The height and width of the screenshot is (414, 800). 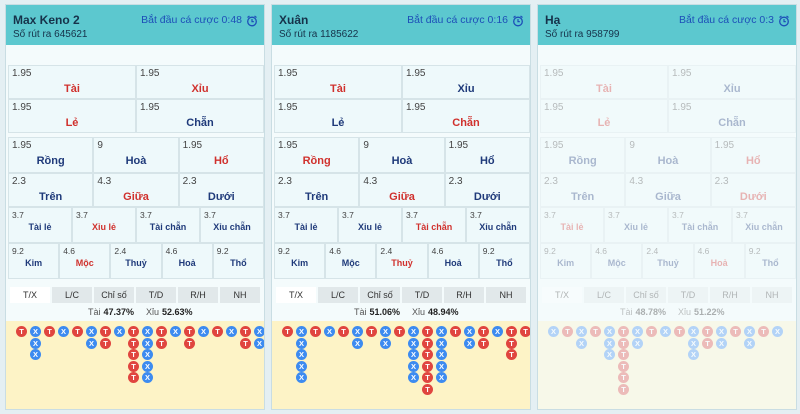 What do you see at coordinates (294, 20) in the screenshot?
I see `game-title: Xuân` at bounding box center [294, 20].